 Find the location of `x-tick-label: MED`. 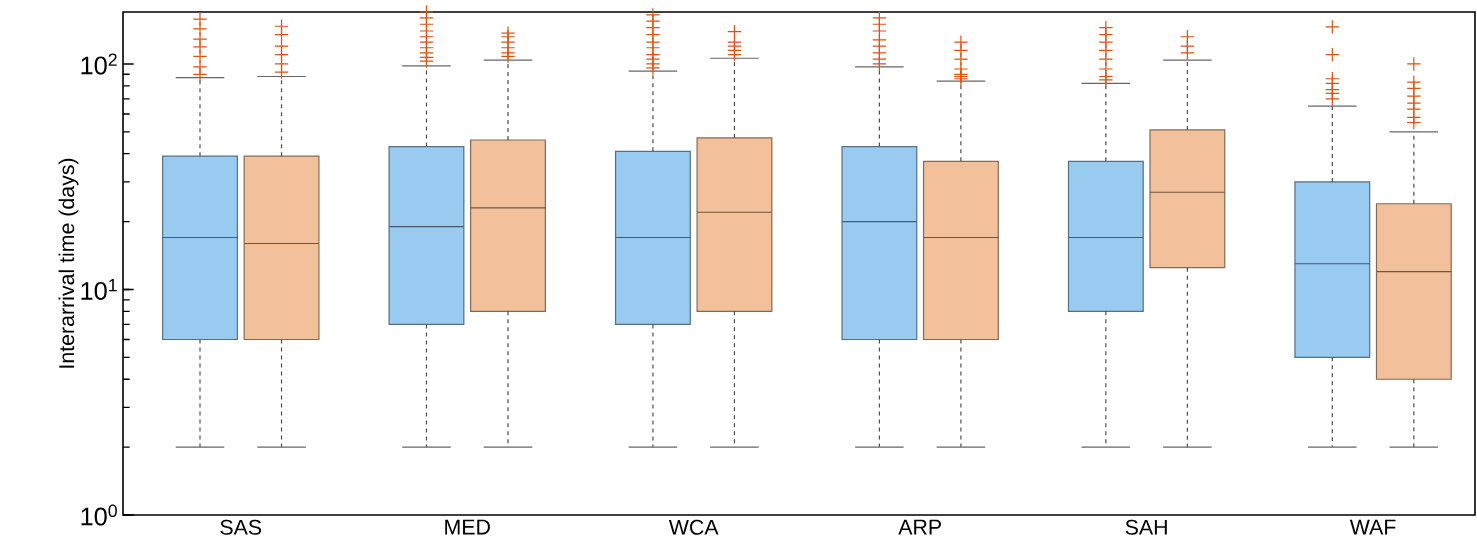

x-tick-label: MED is located at coordinates (467, 527).